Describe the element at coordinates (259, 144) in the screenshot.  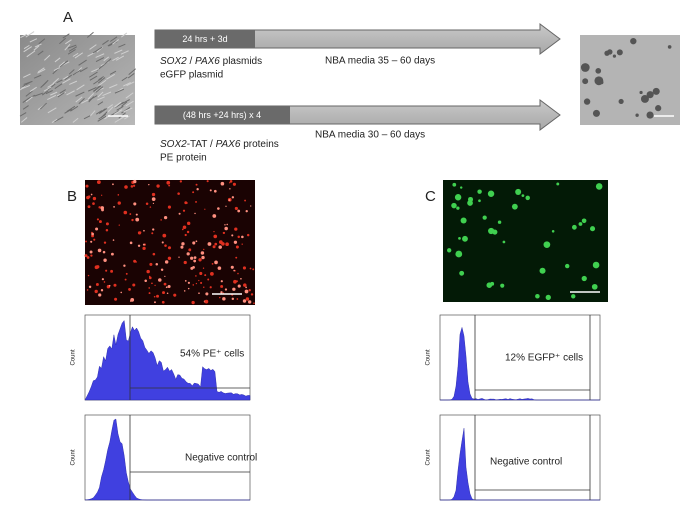
I see `rest: proteins` at that location.